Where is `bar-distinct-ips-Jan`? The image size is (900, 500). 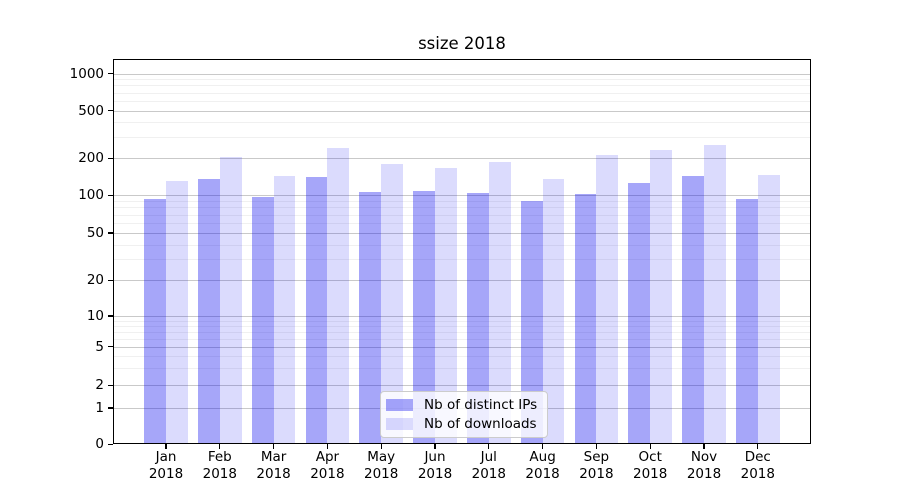
bar-distinct-ips-Jan is located at coordinates (155, 322).